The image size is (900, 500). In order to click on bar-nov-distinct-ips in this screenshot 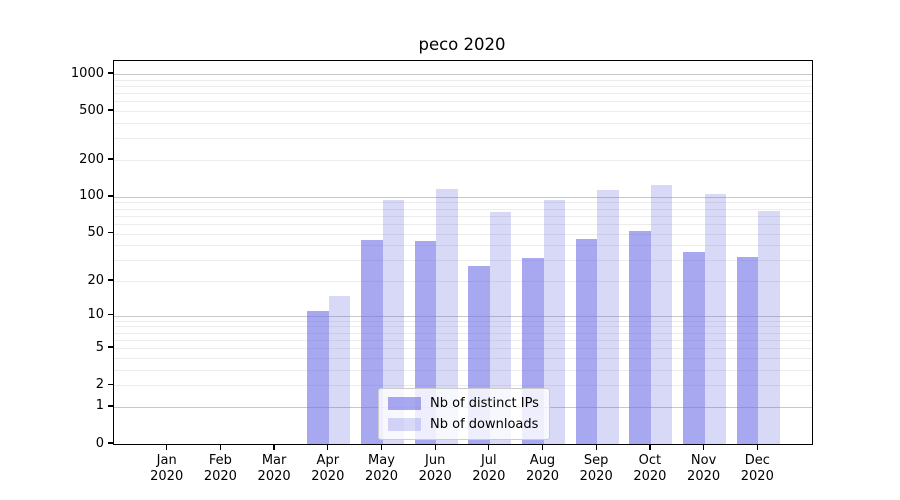, I will do `click(694, 348)`.